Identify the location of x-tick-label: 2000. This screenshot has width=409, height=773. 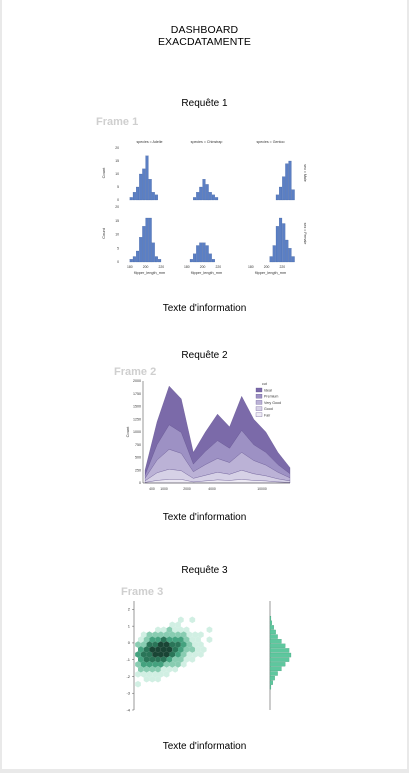
(187, 489).